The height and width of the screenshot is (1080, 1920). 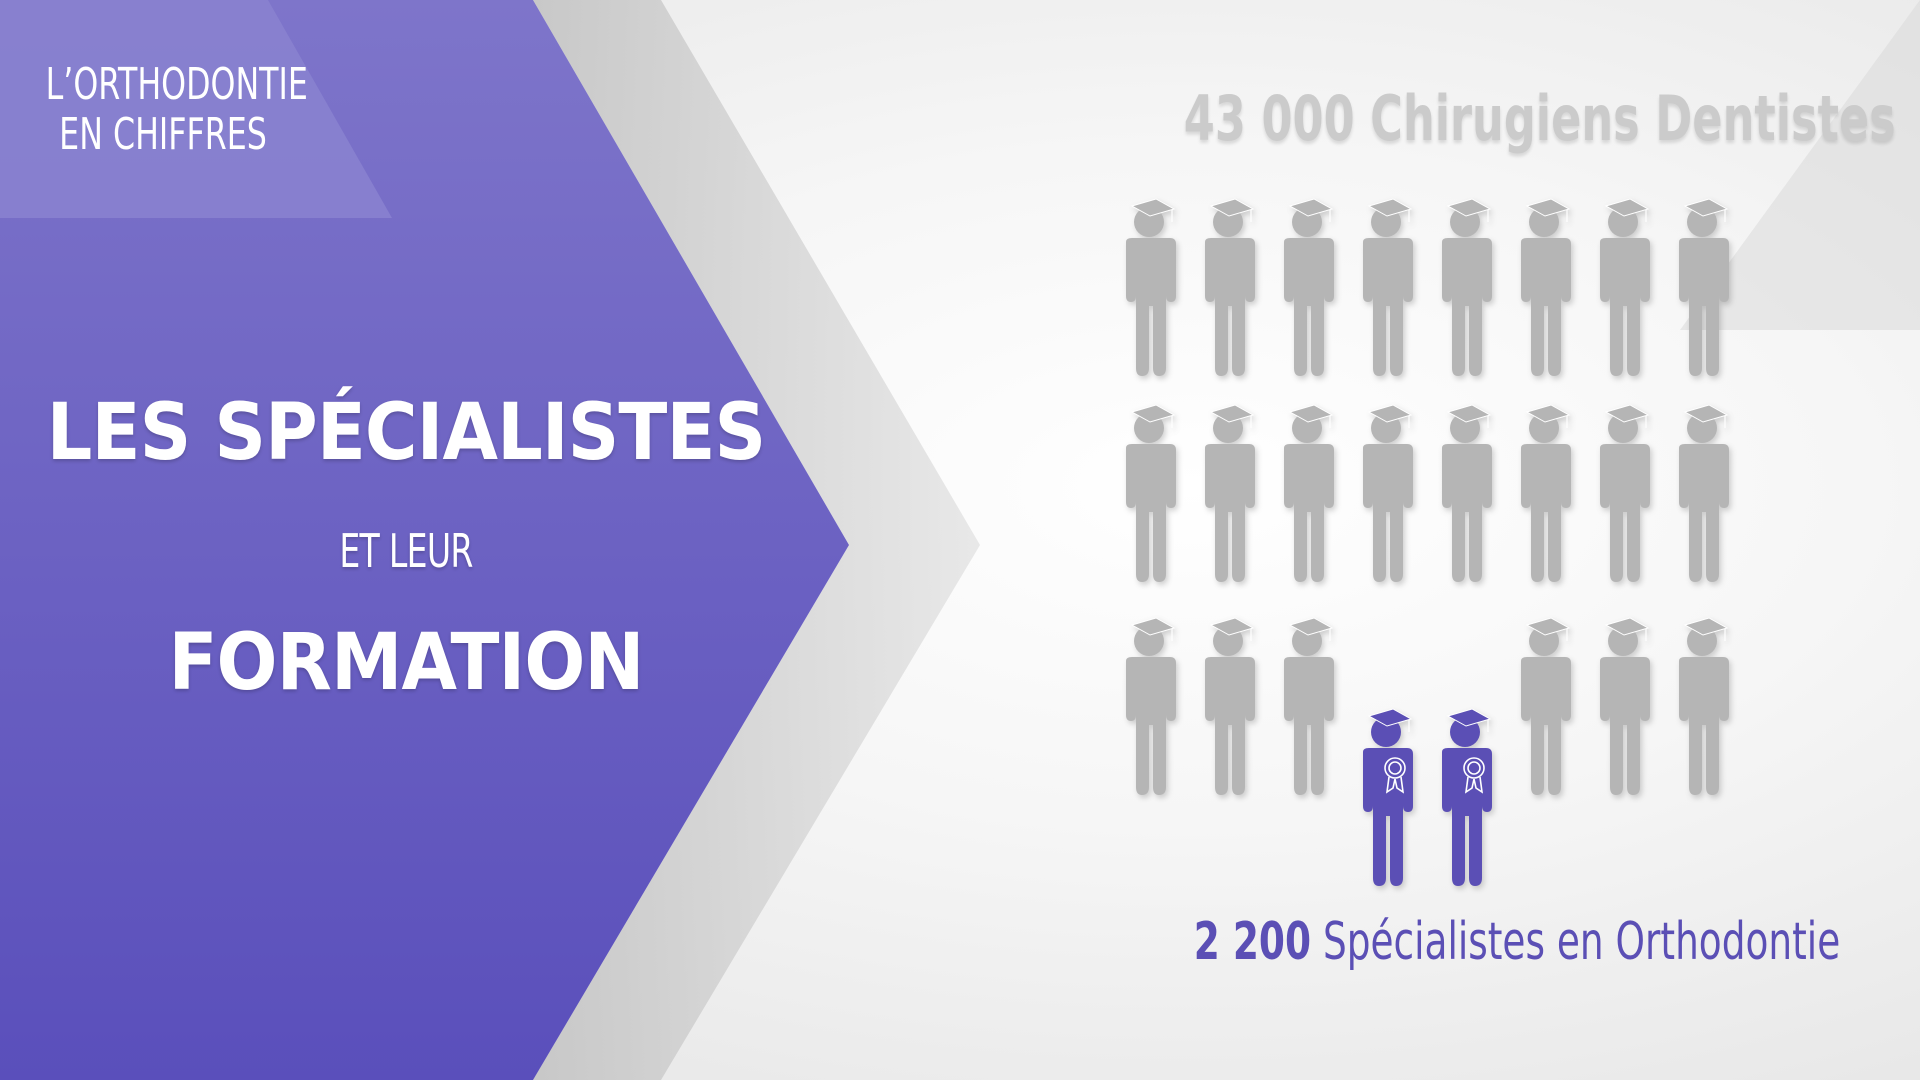 I want to click on corner-box, so click(x=196, y=109).